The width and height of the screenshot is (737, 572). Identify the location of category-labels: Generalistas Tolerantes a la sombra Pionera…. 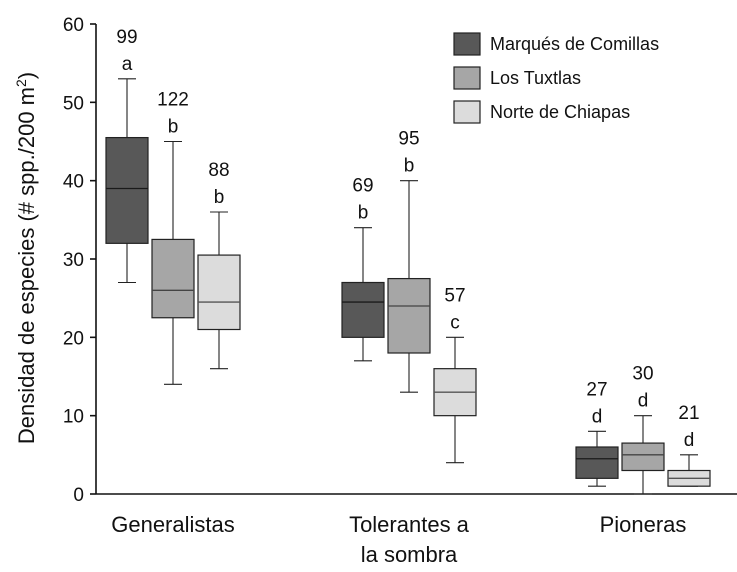
(398, 539).